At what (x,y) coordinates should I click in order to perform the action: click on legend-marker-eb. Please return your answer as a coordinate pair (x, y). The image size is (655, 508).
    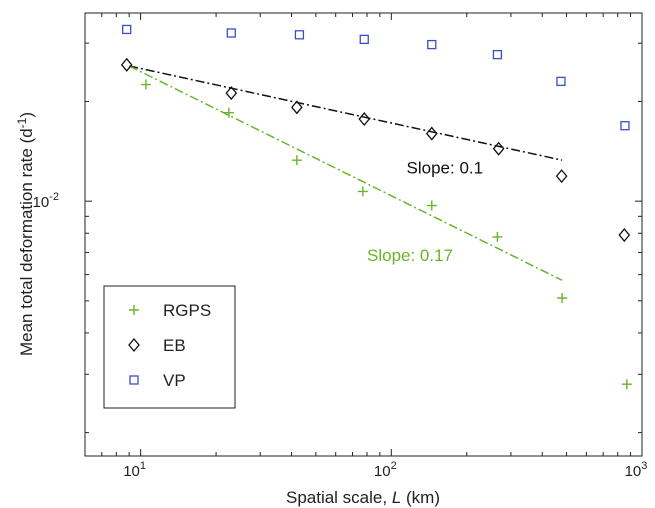
    Looking at the image, I should click on (134, 345).